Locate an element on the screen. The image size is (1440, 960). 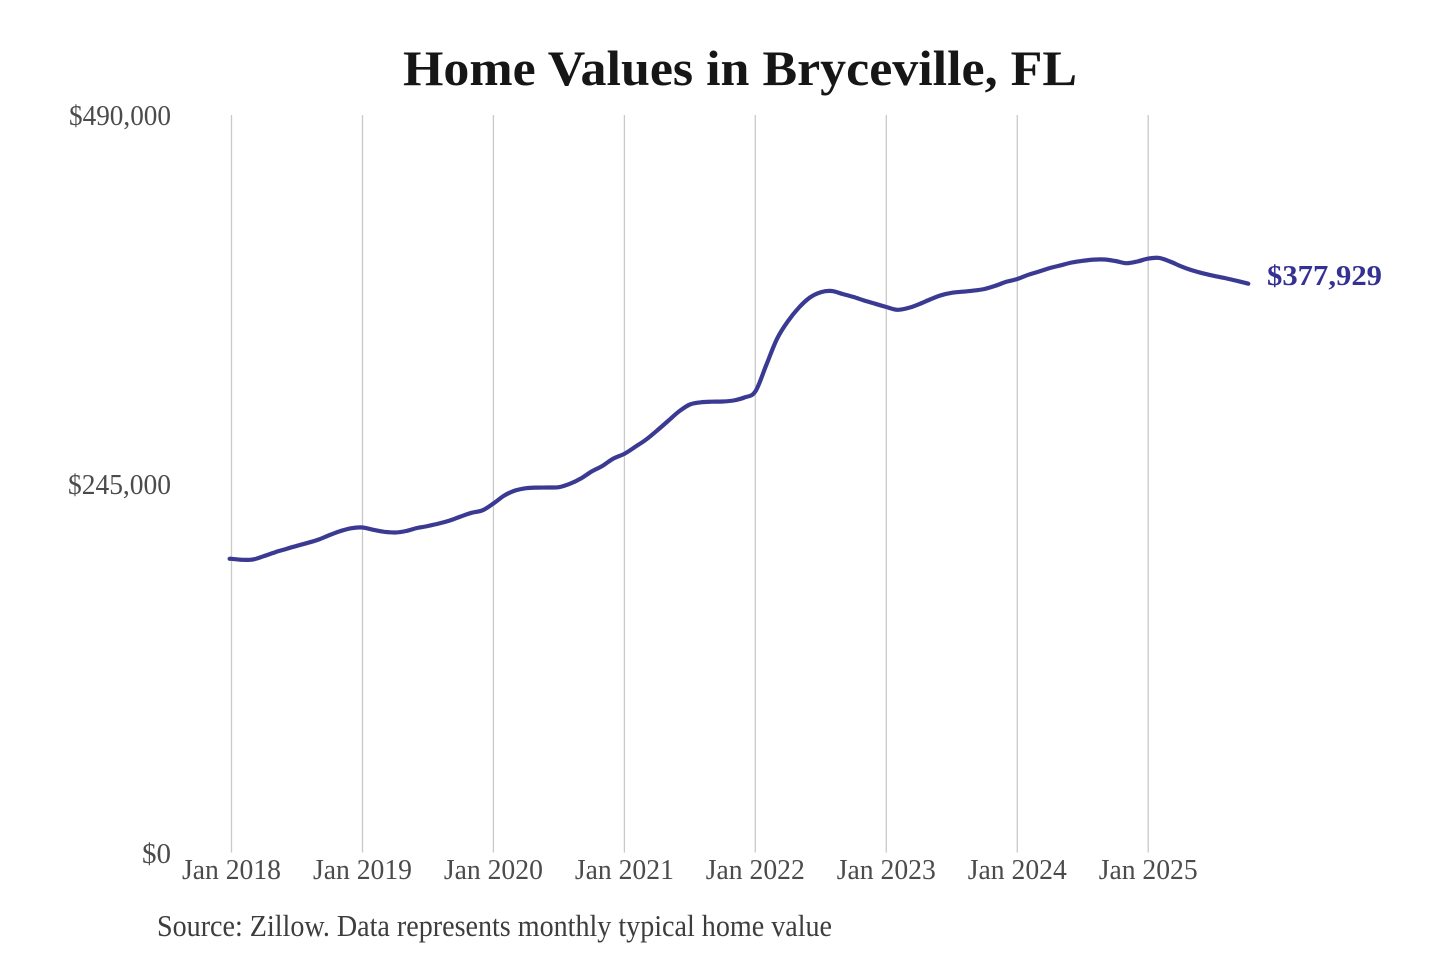
svg-text: Jan 2024 is located at coordinates (1017, 870).